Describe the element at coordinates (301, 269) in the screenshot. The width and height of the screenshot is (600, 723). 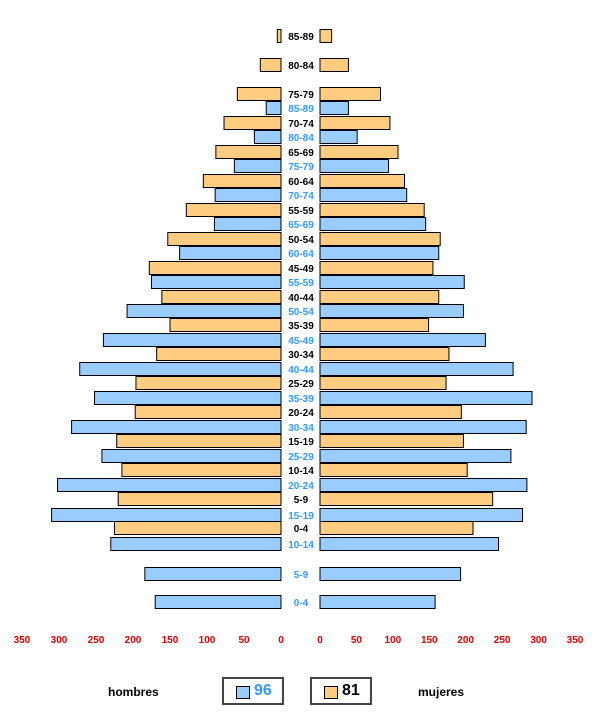
I see `age-label-81-45-49: 45-49` at that location.